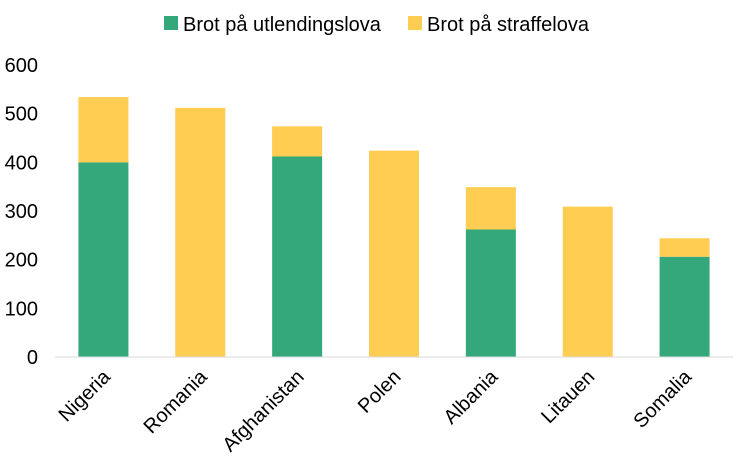 The width and height of the screenshot is (740, 465). I want to click on x-tick-label: Romania, so click(176, 401).